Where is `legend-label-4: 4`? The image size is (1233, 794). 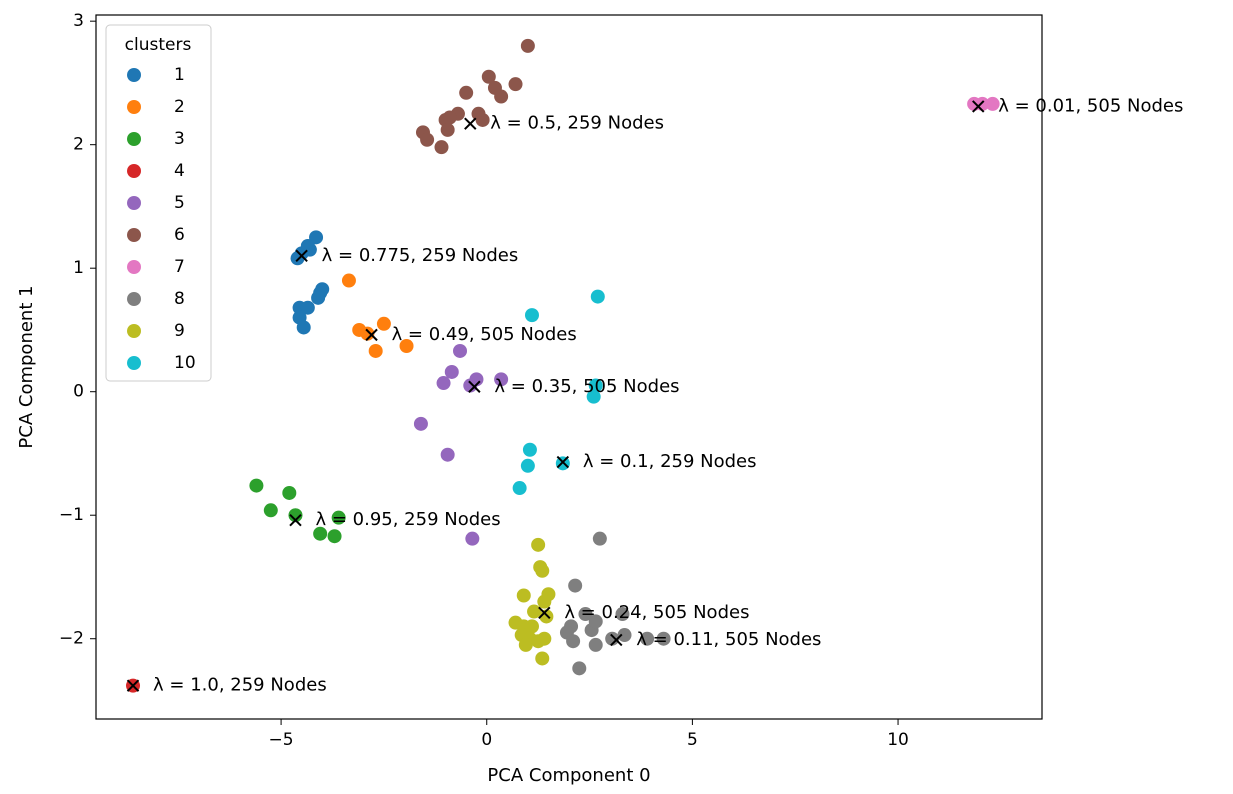 legend-label-4: 4 is located at coordinates (179, 171).